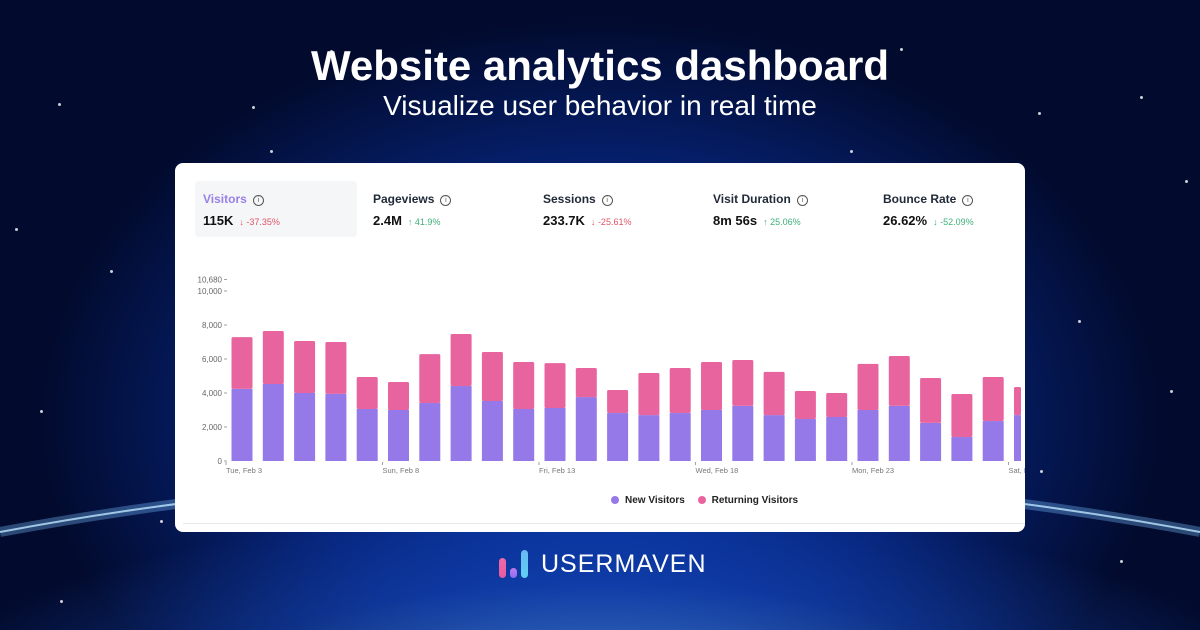 The image size is (1200, 630). I want to click on y-tick-label: 6,000, so click(212, 359).